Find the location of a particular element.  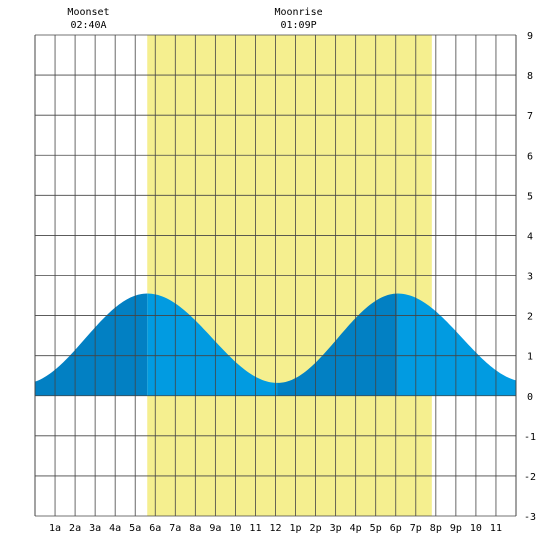

x-tick-label: 6a is located at coordinates (155, 528).